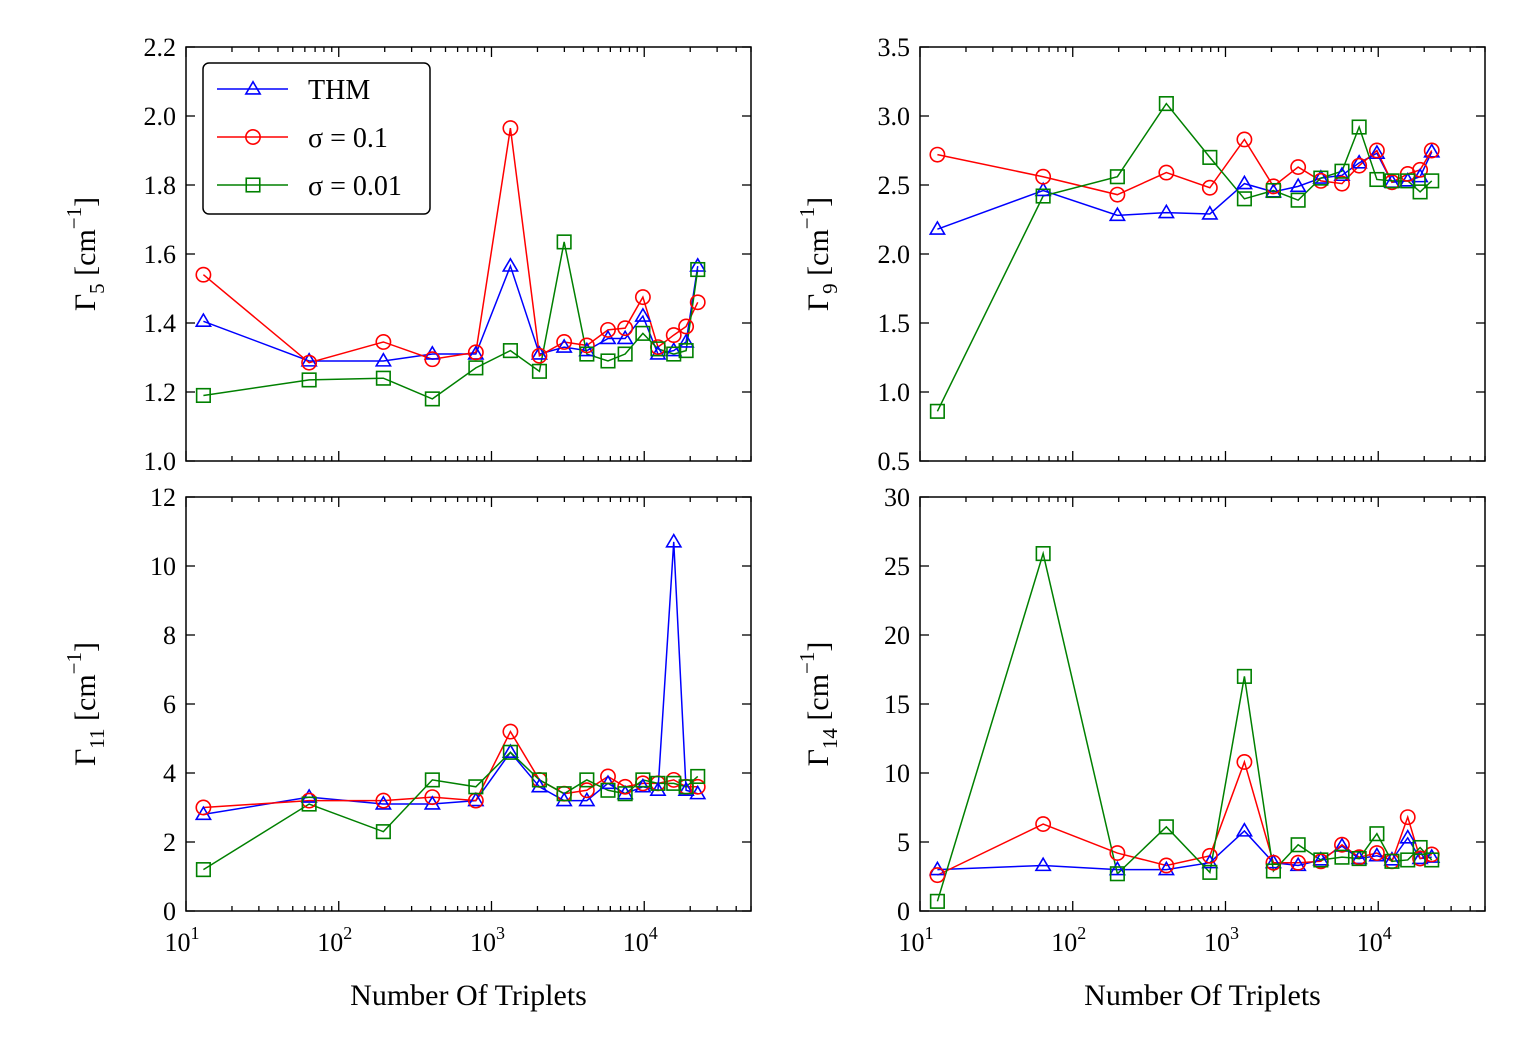 This screenshot has height=1062, width=1521. Describe the element at coordinates (897, 497) in the screenshot. I see `y-tick-label: 30` at that location.